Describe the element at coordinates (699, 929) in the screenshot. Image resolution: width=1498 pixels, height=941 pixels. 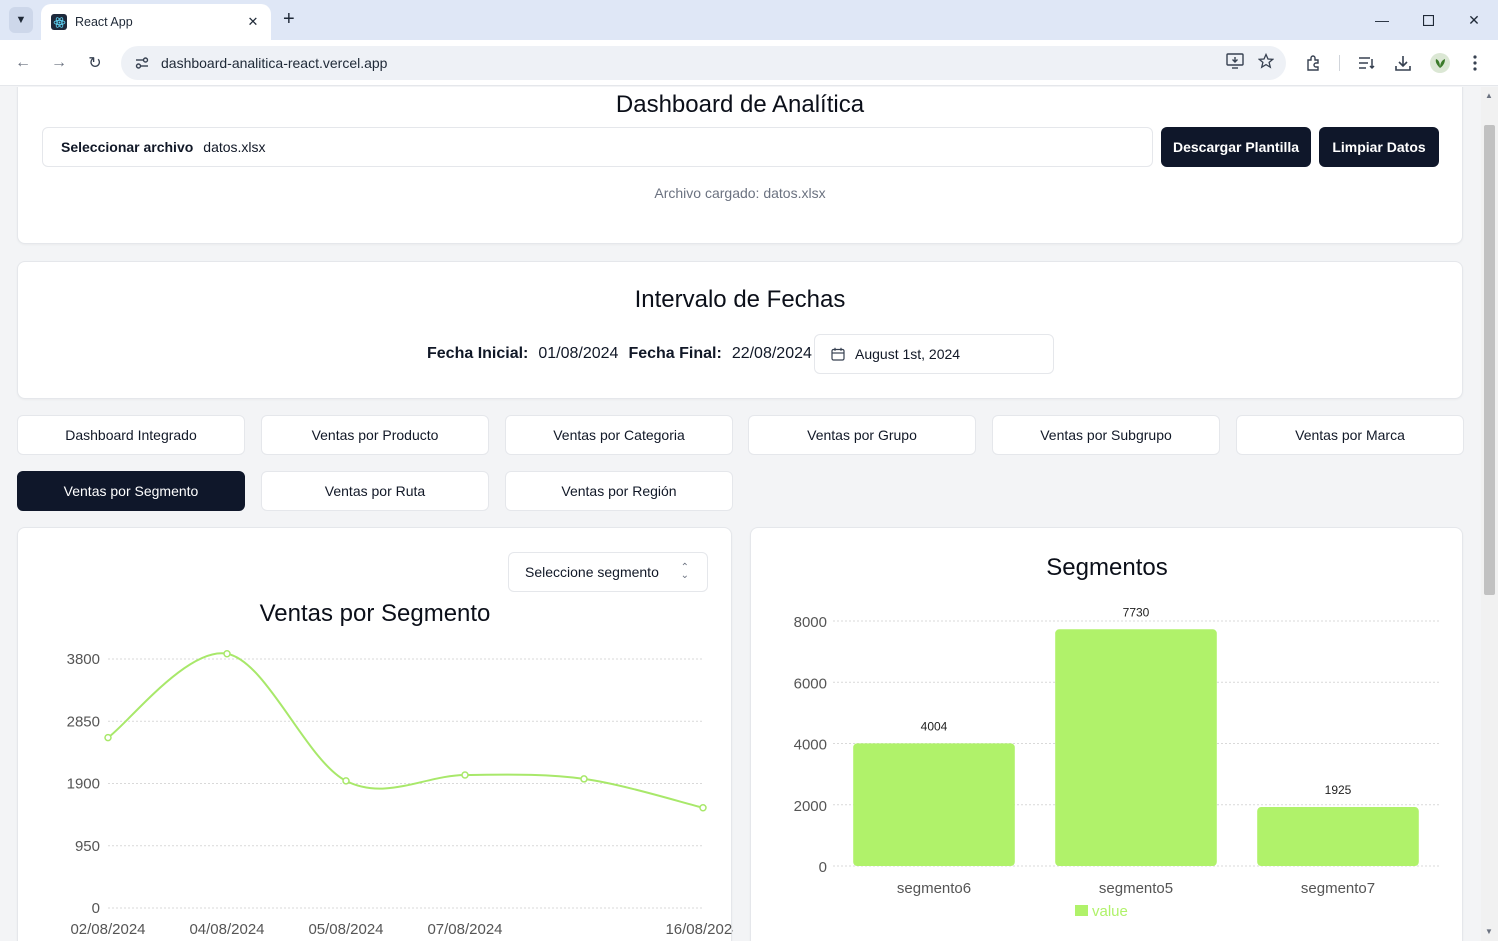
I see `x-tick-label: 16/08/2024` at that location.